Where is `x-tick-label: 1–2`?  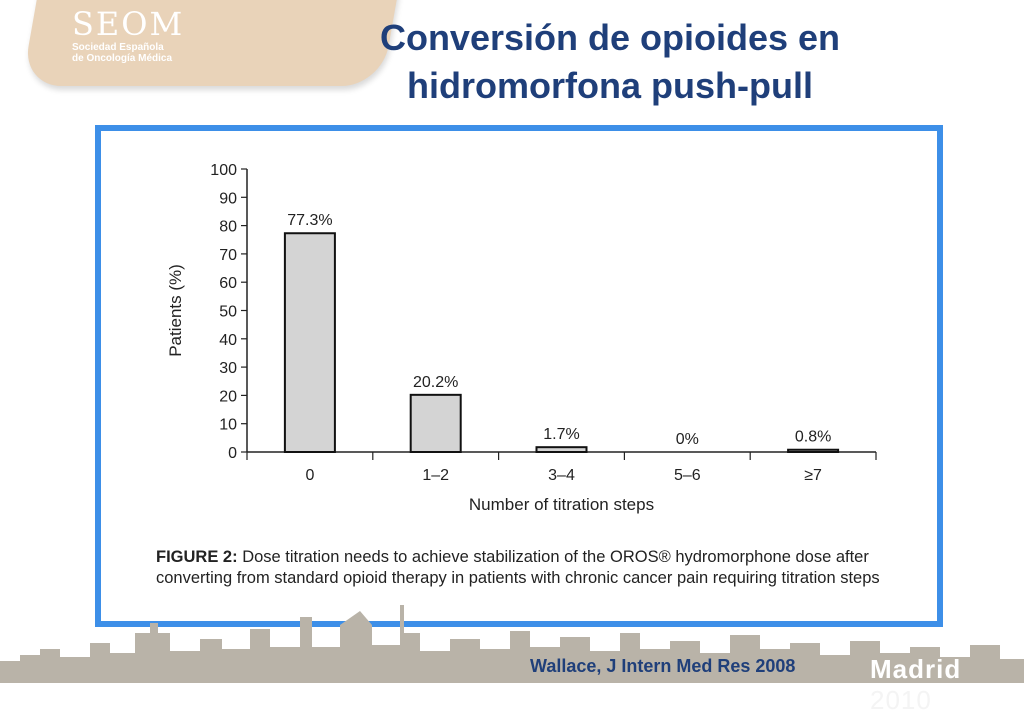 x-tick-label: 1–2 is located at coordinates (435, 475).